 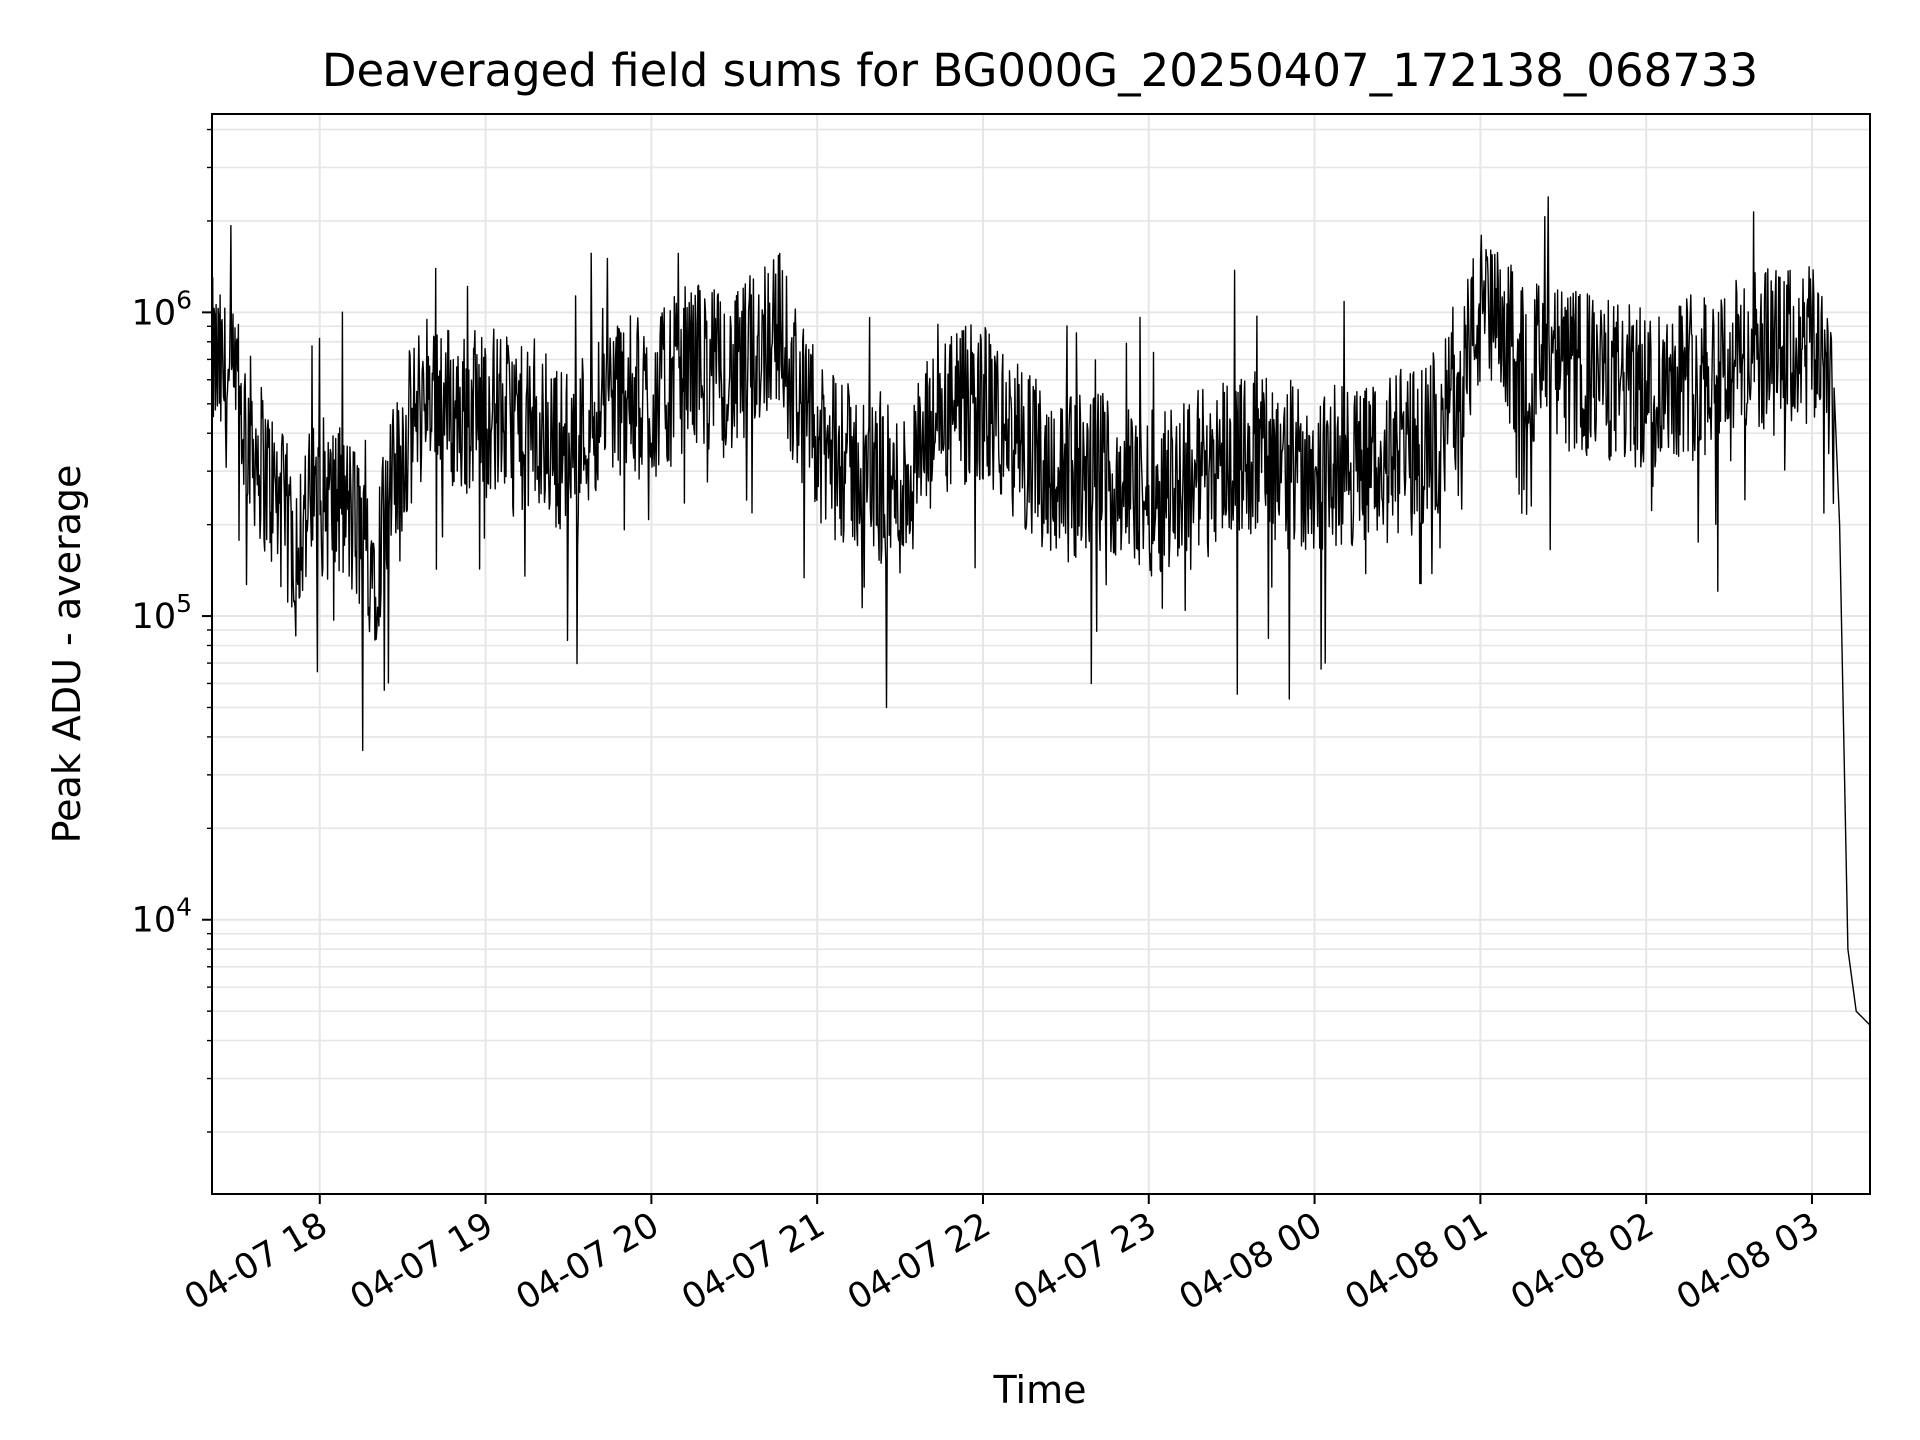 I want to click on x-axis-label: Time, so click(x=1040, y=1390).